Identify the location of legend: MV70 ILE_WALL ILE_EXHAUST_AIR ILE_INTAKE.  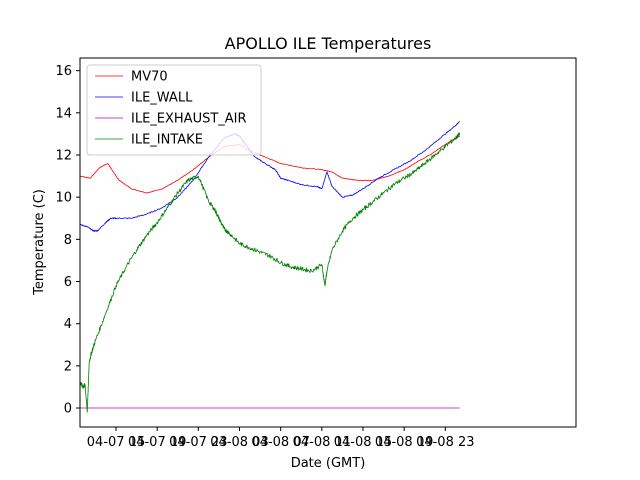
(174, 110).